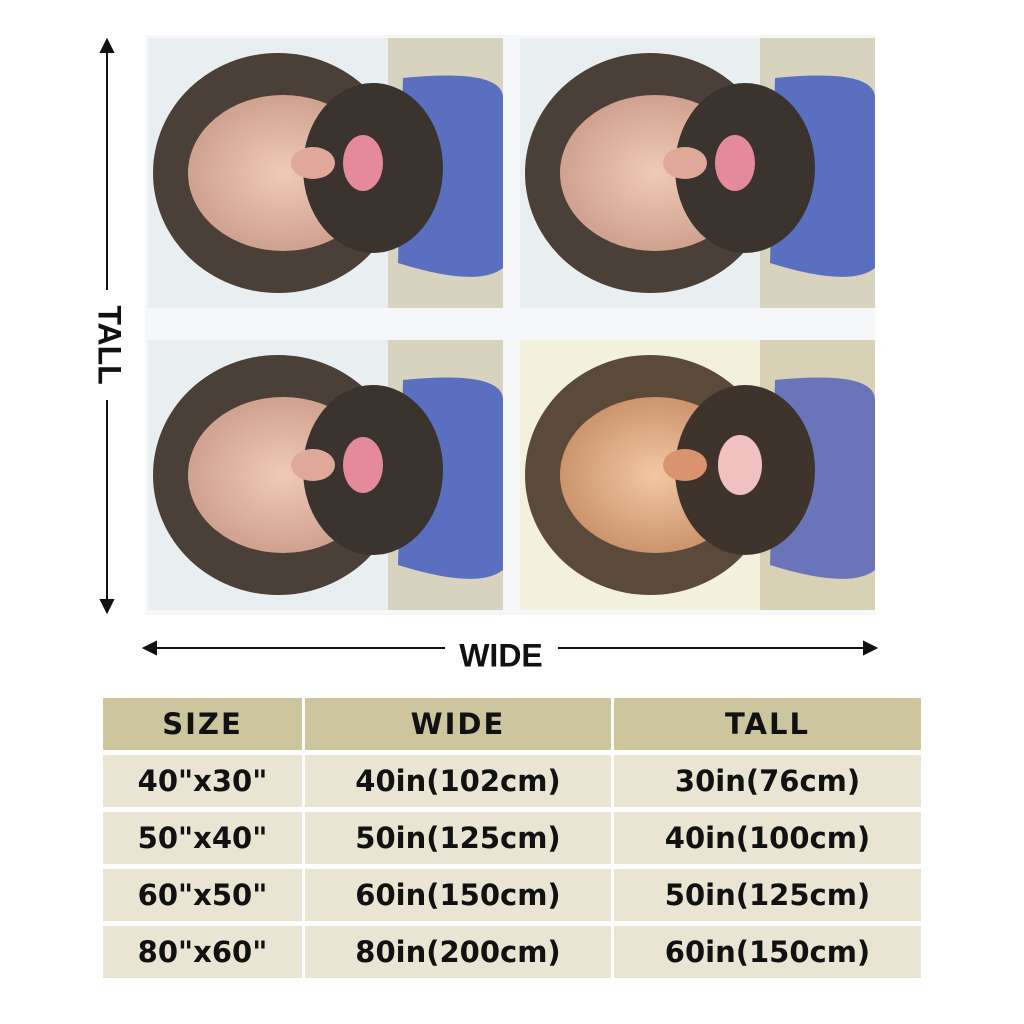 The image size is (1024, 1024). Describe the element at coordinates (202, 895) in the screenshot. I see `table-cell: 60"x50"` at that location.